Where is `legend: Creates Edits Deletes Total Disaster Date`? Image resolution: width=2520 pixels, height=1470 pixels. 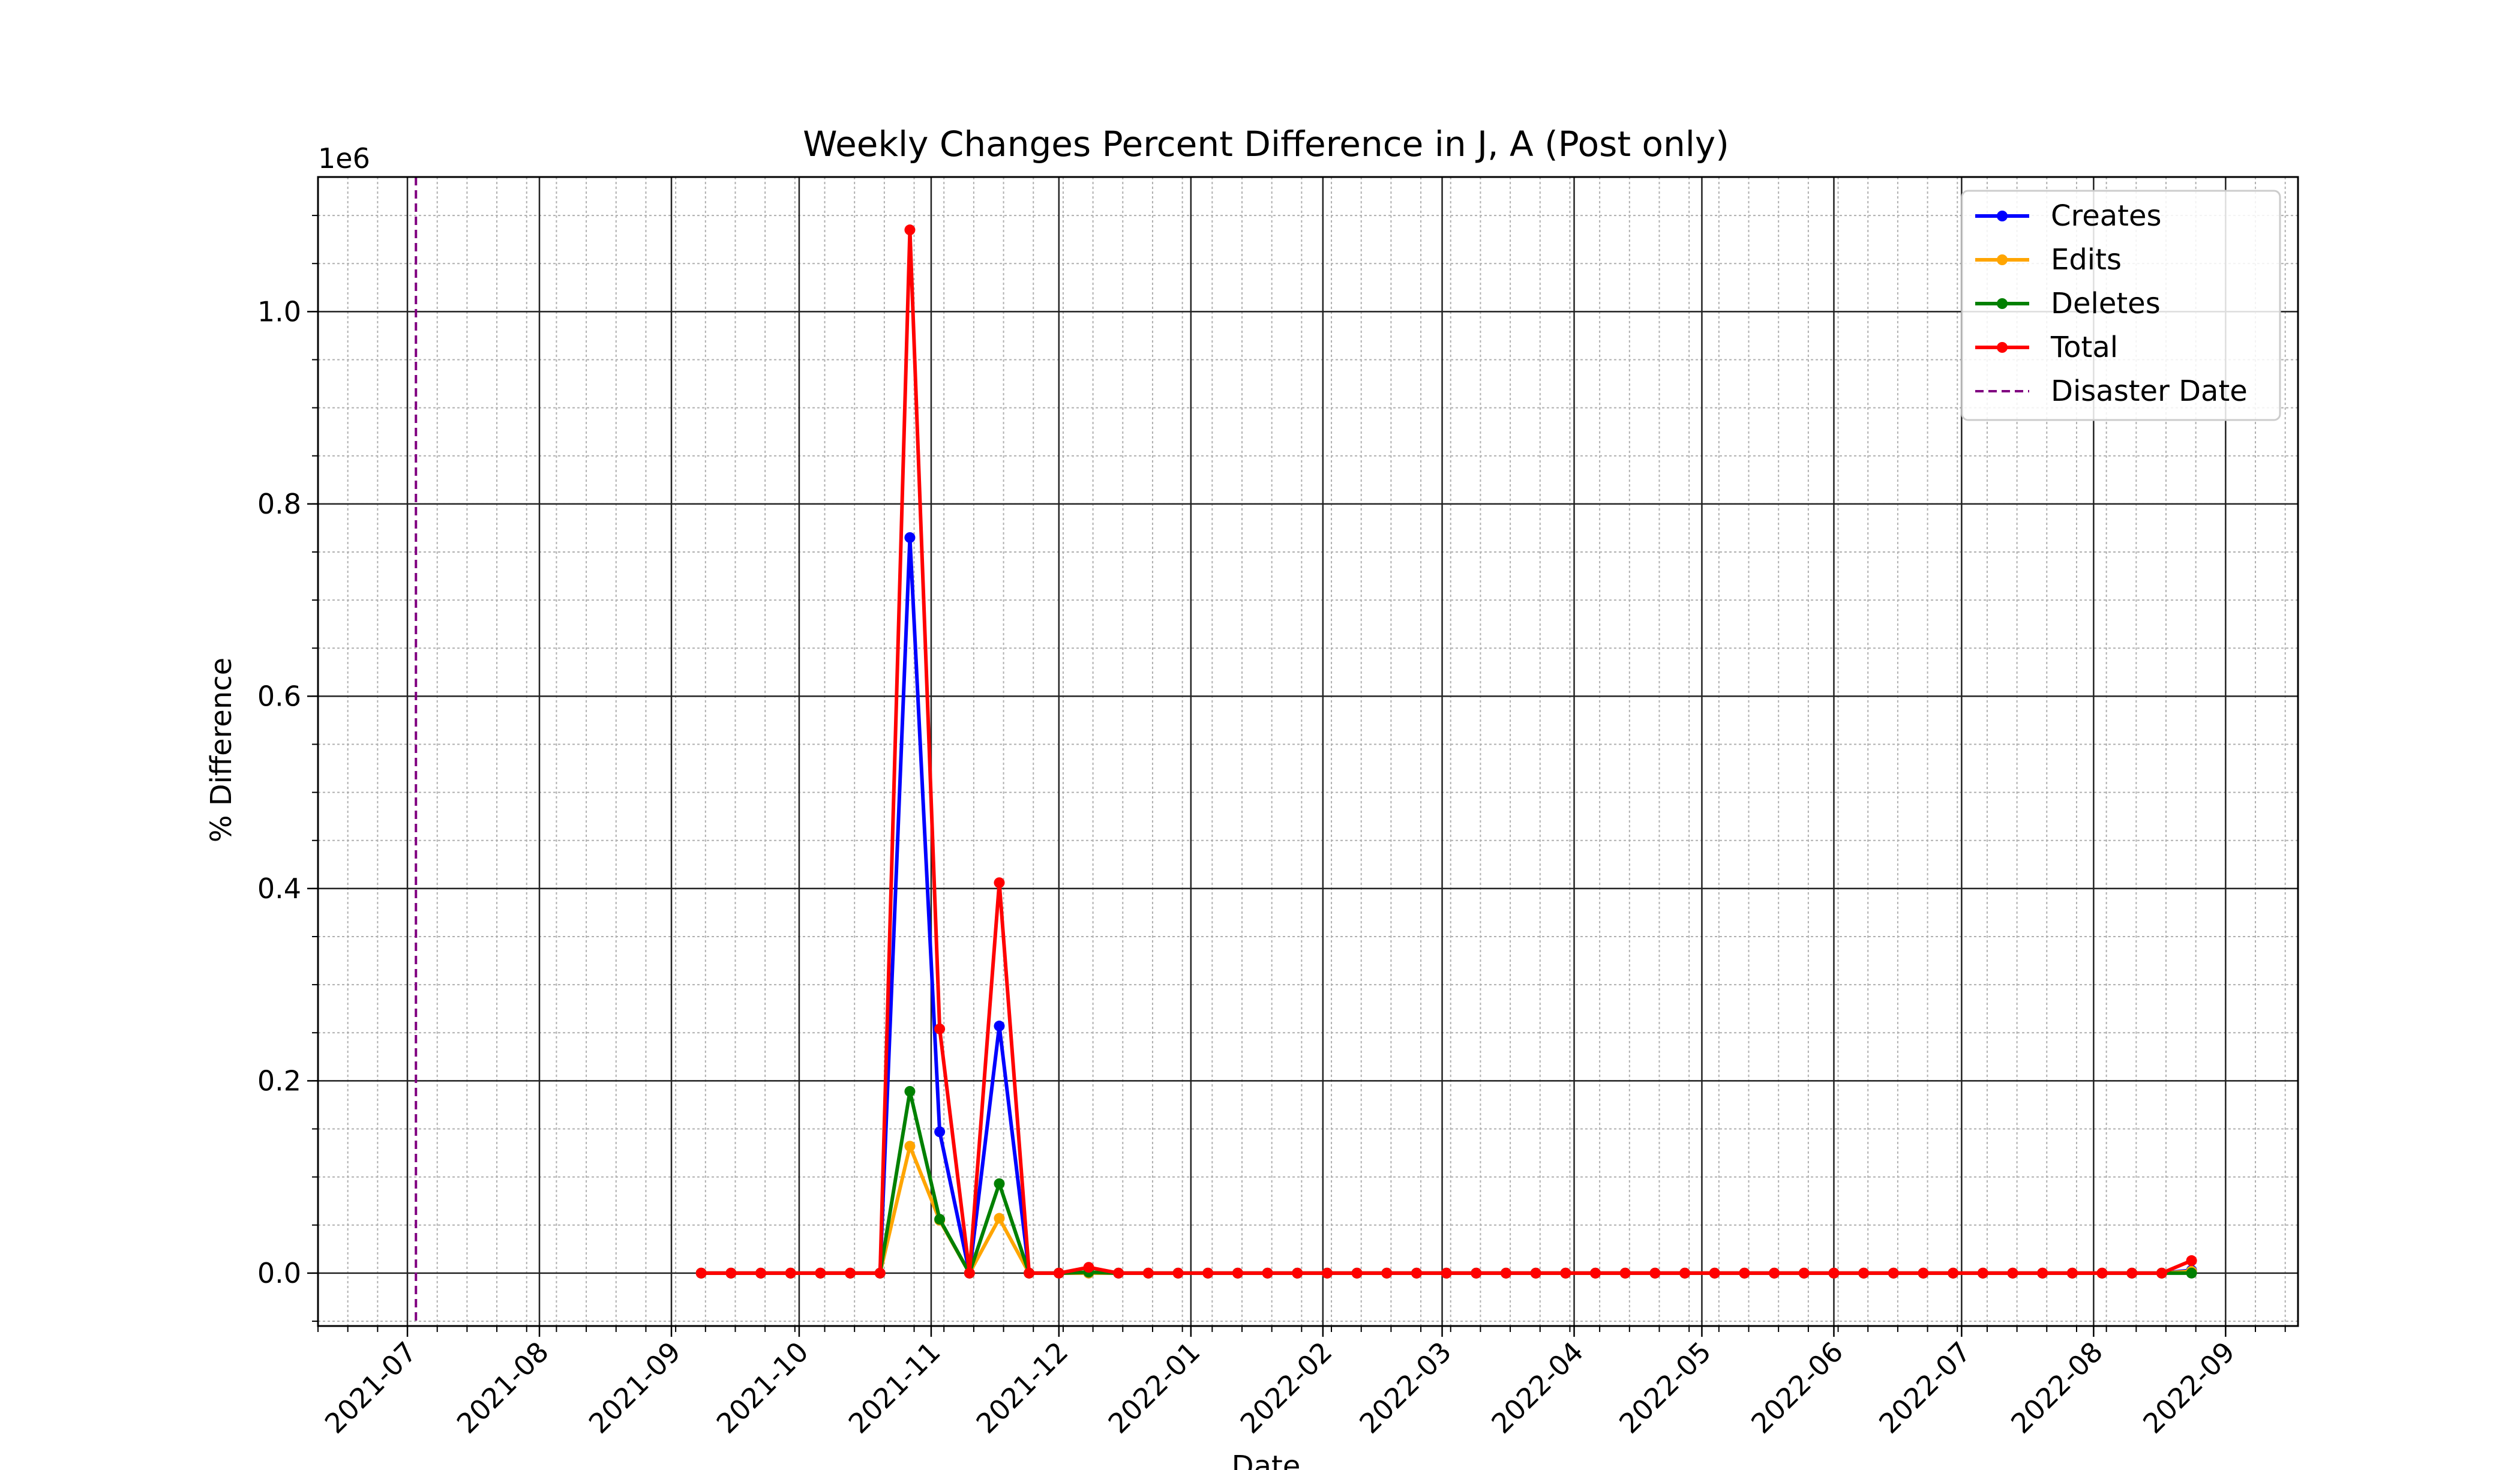 legend: Creates Edits Deletes Total Disaster Date is located at coordinates (2121, 305).